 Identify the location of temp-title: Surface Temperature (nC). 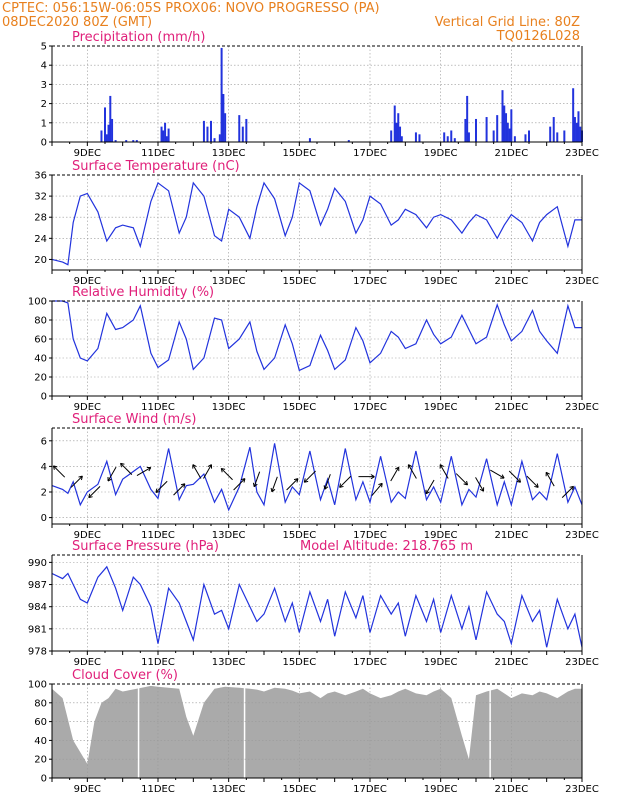
(156, 166).